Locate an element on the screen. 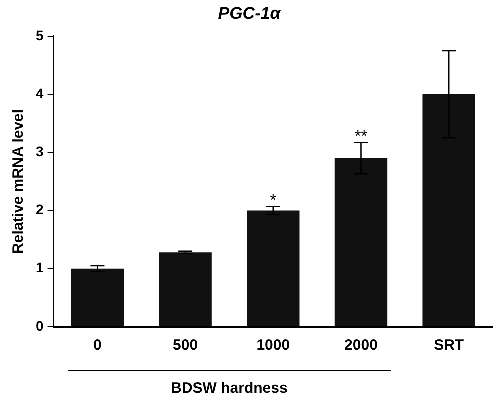 This screenshot has width=499, height=412. x-tick-label: 1000 is located at coordinates (273, 345).